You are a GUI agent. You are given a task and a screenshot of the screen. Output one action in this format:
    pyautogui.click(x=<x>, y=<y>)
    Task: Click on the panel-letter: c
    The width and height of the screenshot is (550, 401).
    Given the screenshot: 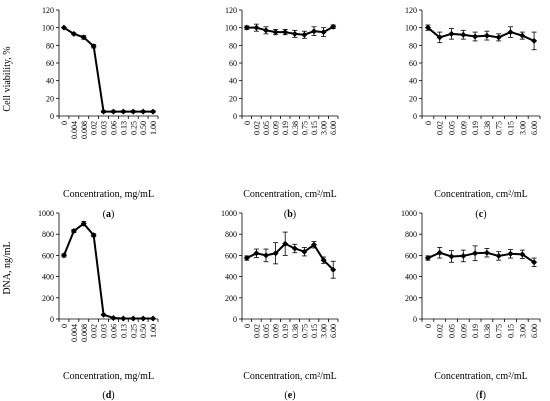 What is the action you would take?
    pyautogui.click(x=481, y=214)
    